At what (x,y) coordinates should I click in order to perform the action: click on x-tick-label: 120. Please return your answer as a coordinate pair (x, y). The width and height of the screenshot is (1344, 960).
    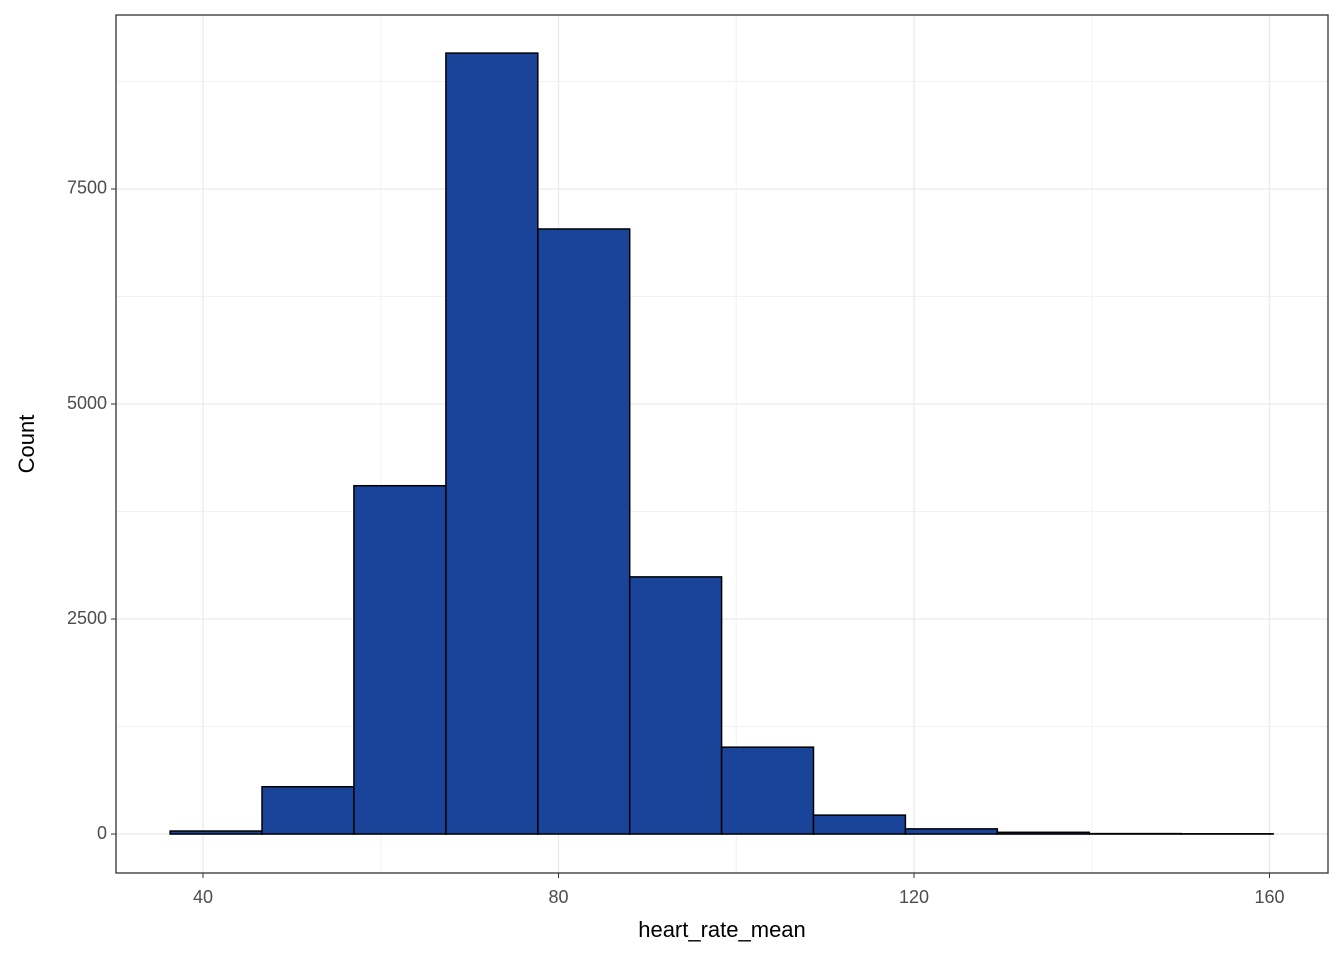
    Looking at the image, I should click on (914, 897).